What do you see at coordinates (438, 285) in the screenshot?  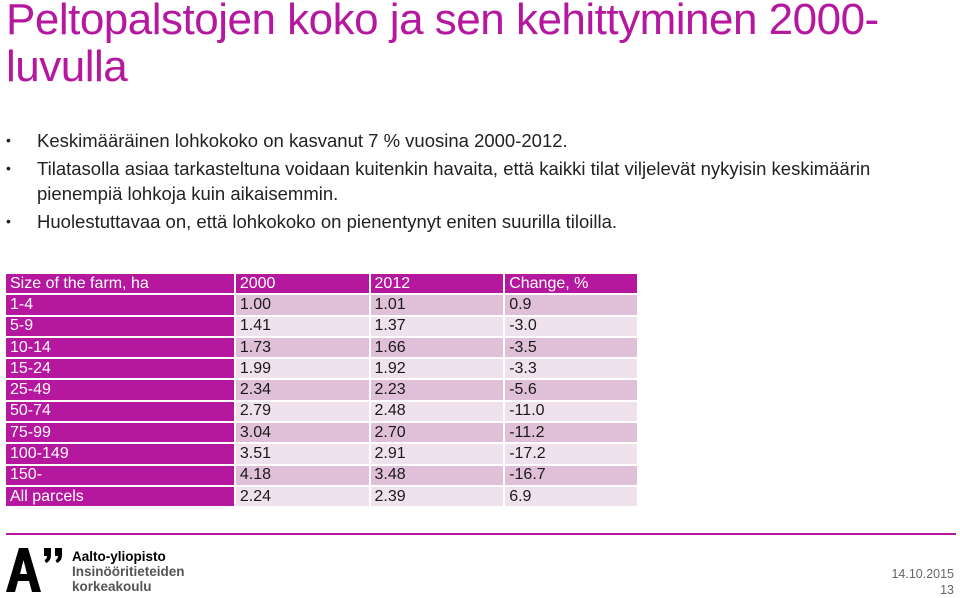 I see `header-year-2012: 2012` at bounding box center [438, 285].